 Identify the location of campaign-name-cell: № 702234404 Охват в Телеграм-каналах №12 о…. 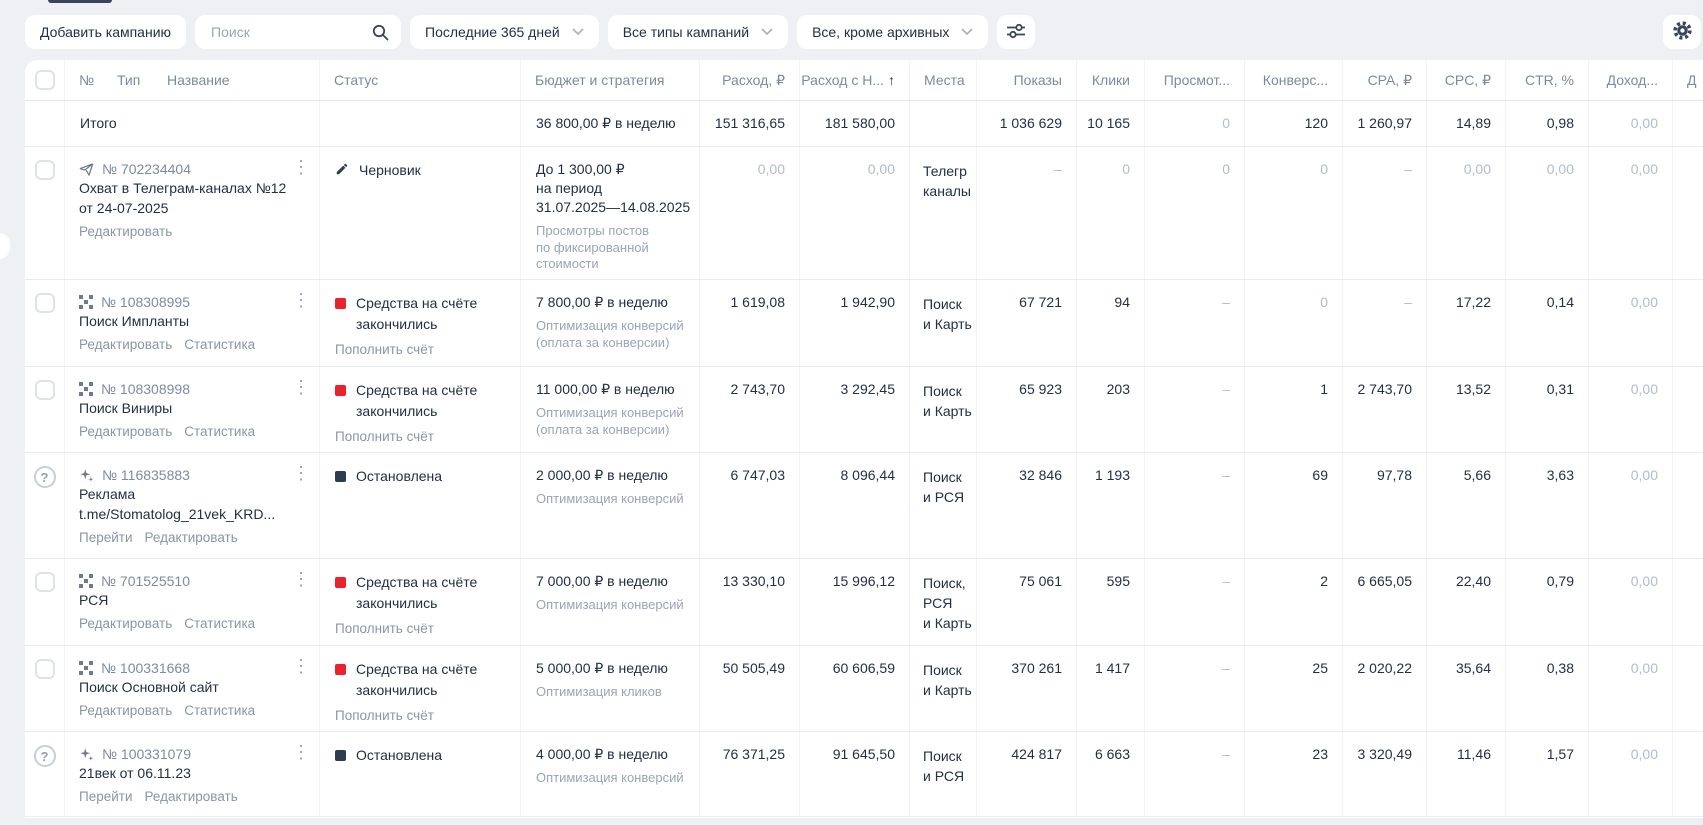
(192, 213).